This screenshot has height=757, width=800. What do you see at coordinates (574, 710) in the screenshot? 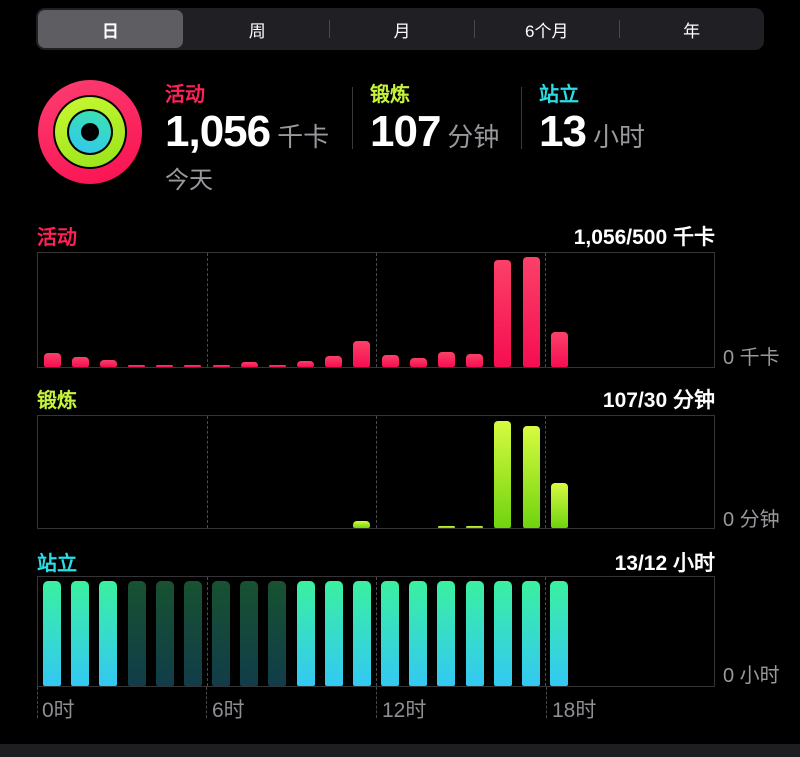
I see `axis-tick-18h: 18时` at bounding box center [574, 710].